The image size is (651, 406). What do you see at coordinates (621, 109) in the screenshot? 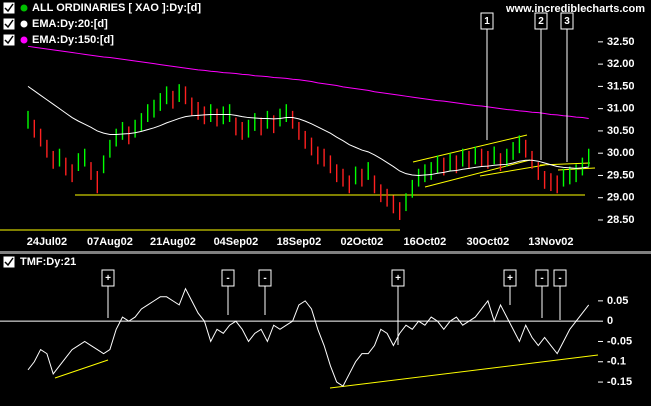
I see `y-tick-label: 31.00` at bounding box center [621, 109].